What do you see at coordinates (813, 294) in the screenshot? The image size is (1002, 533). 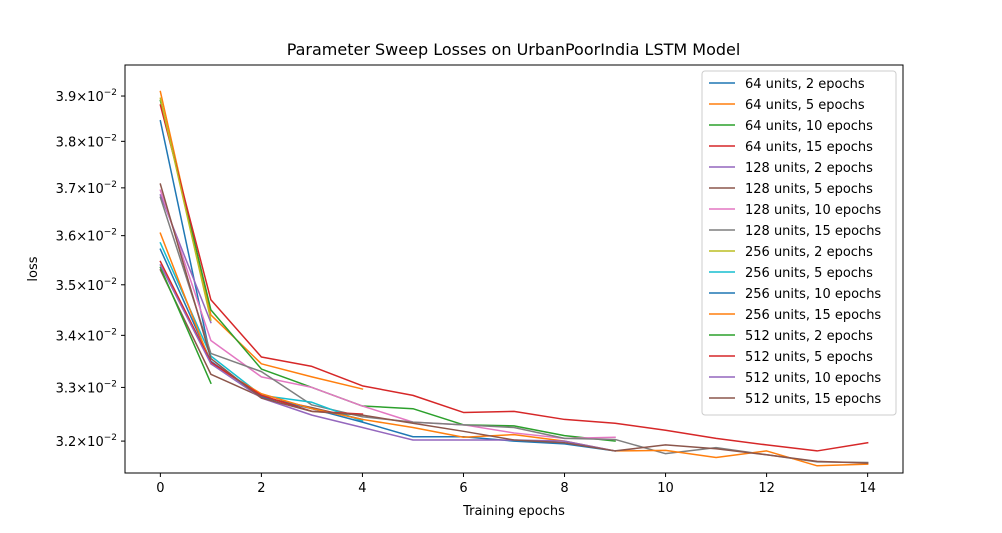 I see `legend-entry: 256 units, 10 epochs` at bounding box center [813, 294].